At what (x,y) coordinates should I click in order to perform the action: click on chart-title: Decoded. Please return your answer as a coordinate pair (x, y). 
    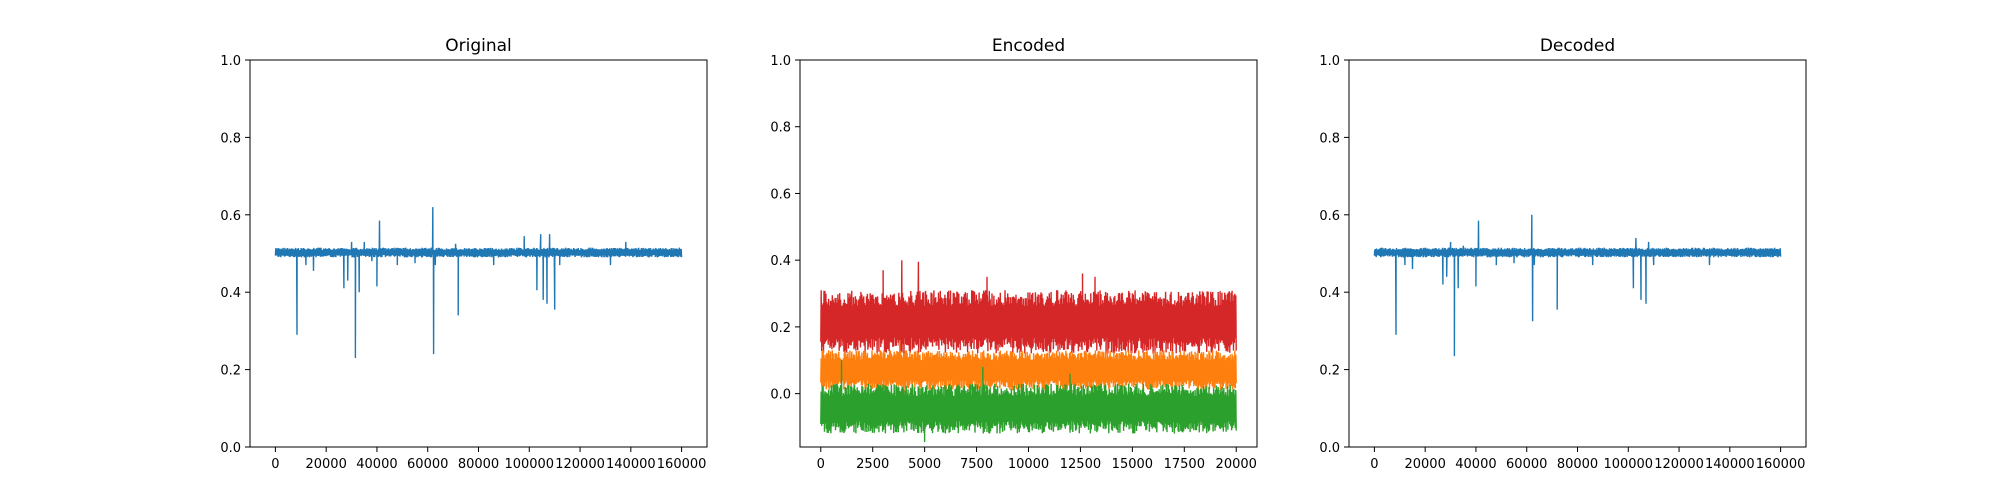
    Looking at the image, I should click on (1577, 46).